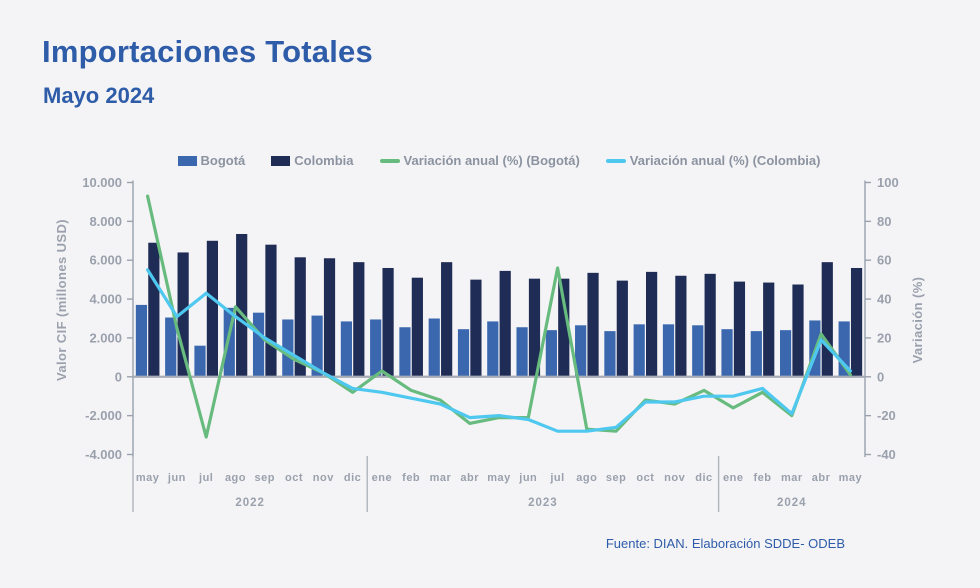  I want to click on svg-text: 10.000, so click(102, 182).